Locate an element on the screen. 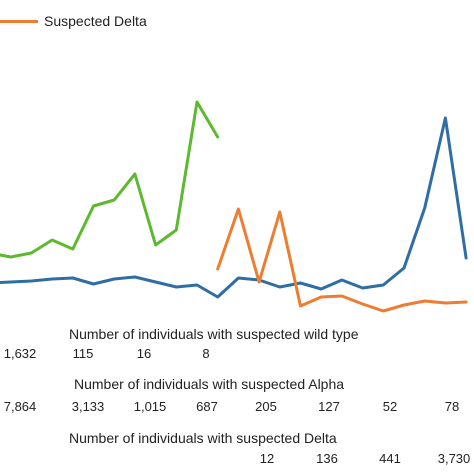  wild-type-count: 115 is located at coordinates (83, 353).